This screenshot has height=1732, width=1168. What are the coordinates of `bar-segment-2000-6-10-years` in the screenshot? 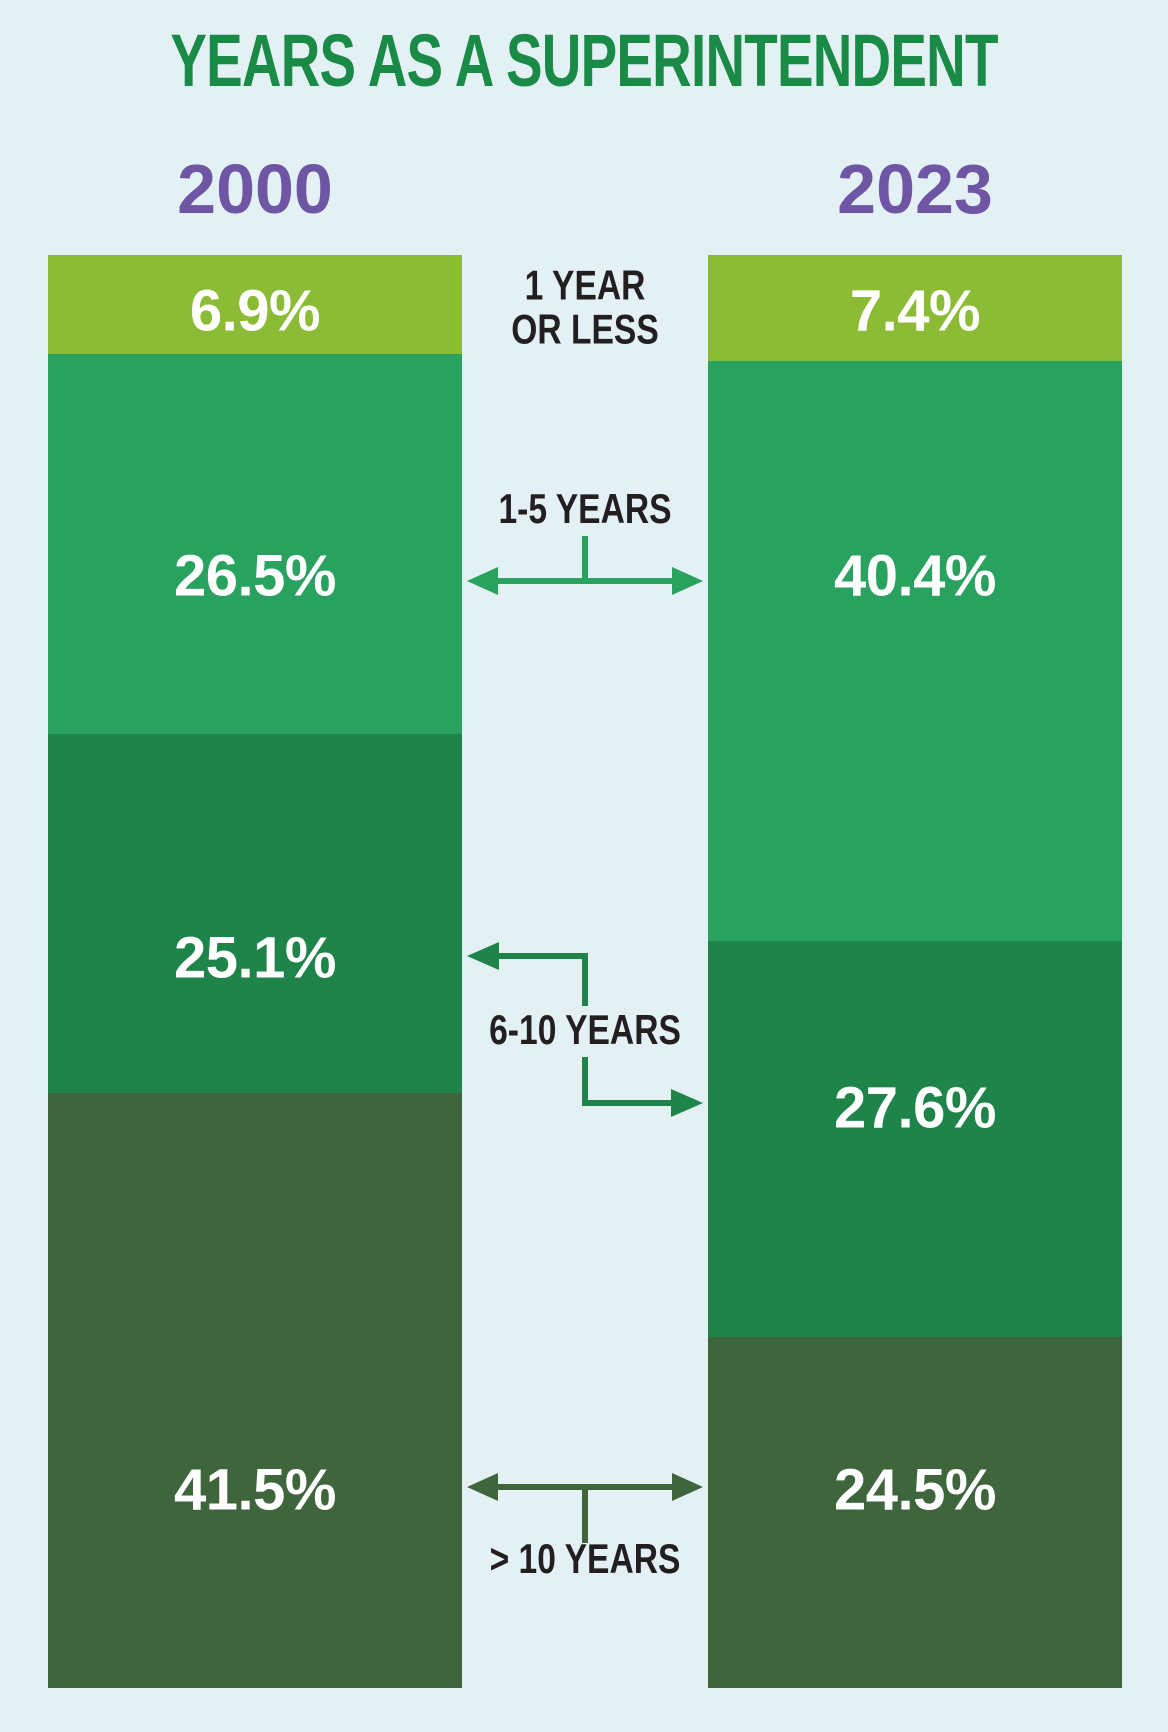 It's located at (255, 913).